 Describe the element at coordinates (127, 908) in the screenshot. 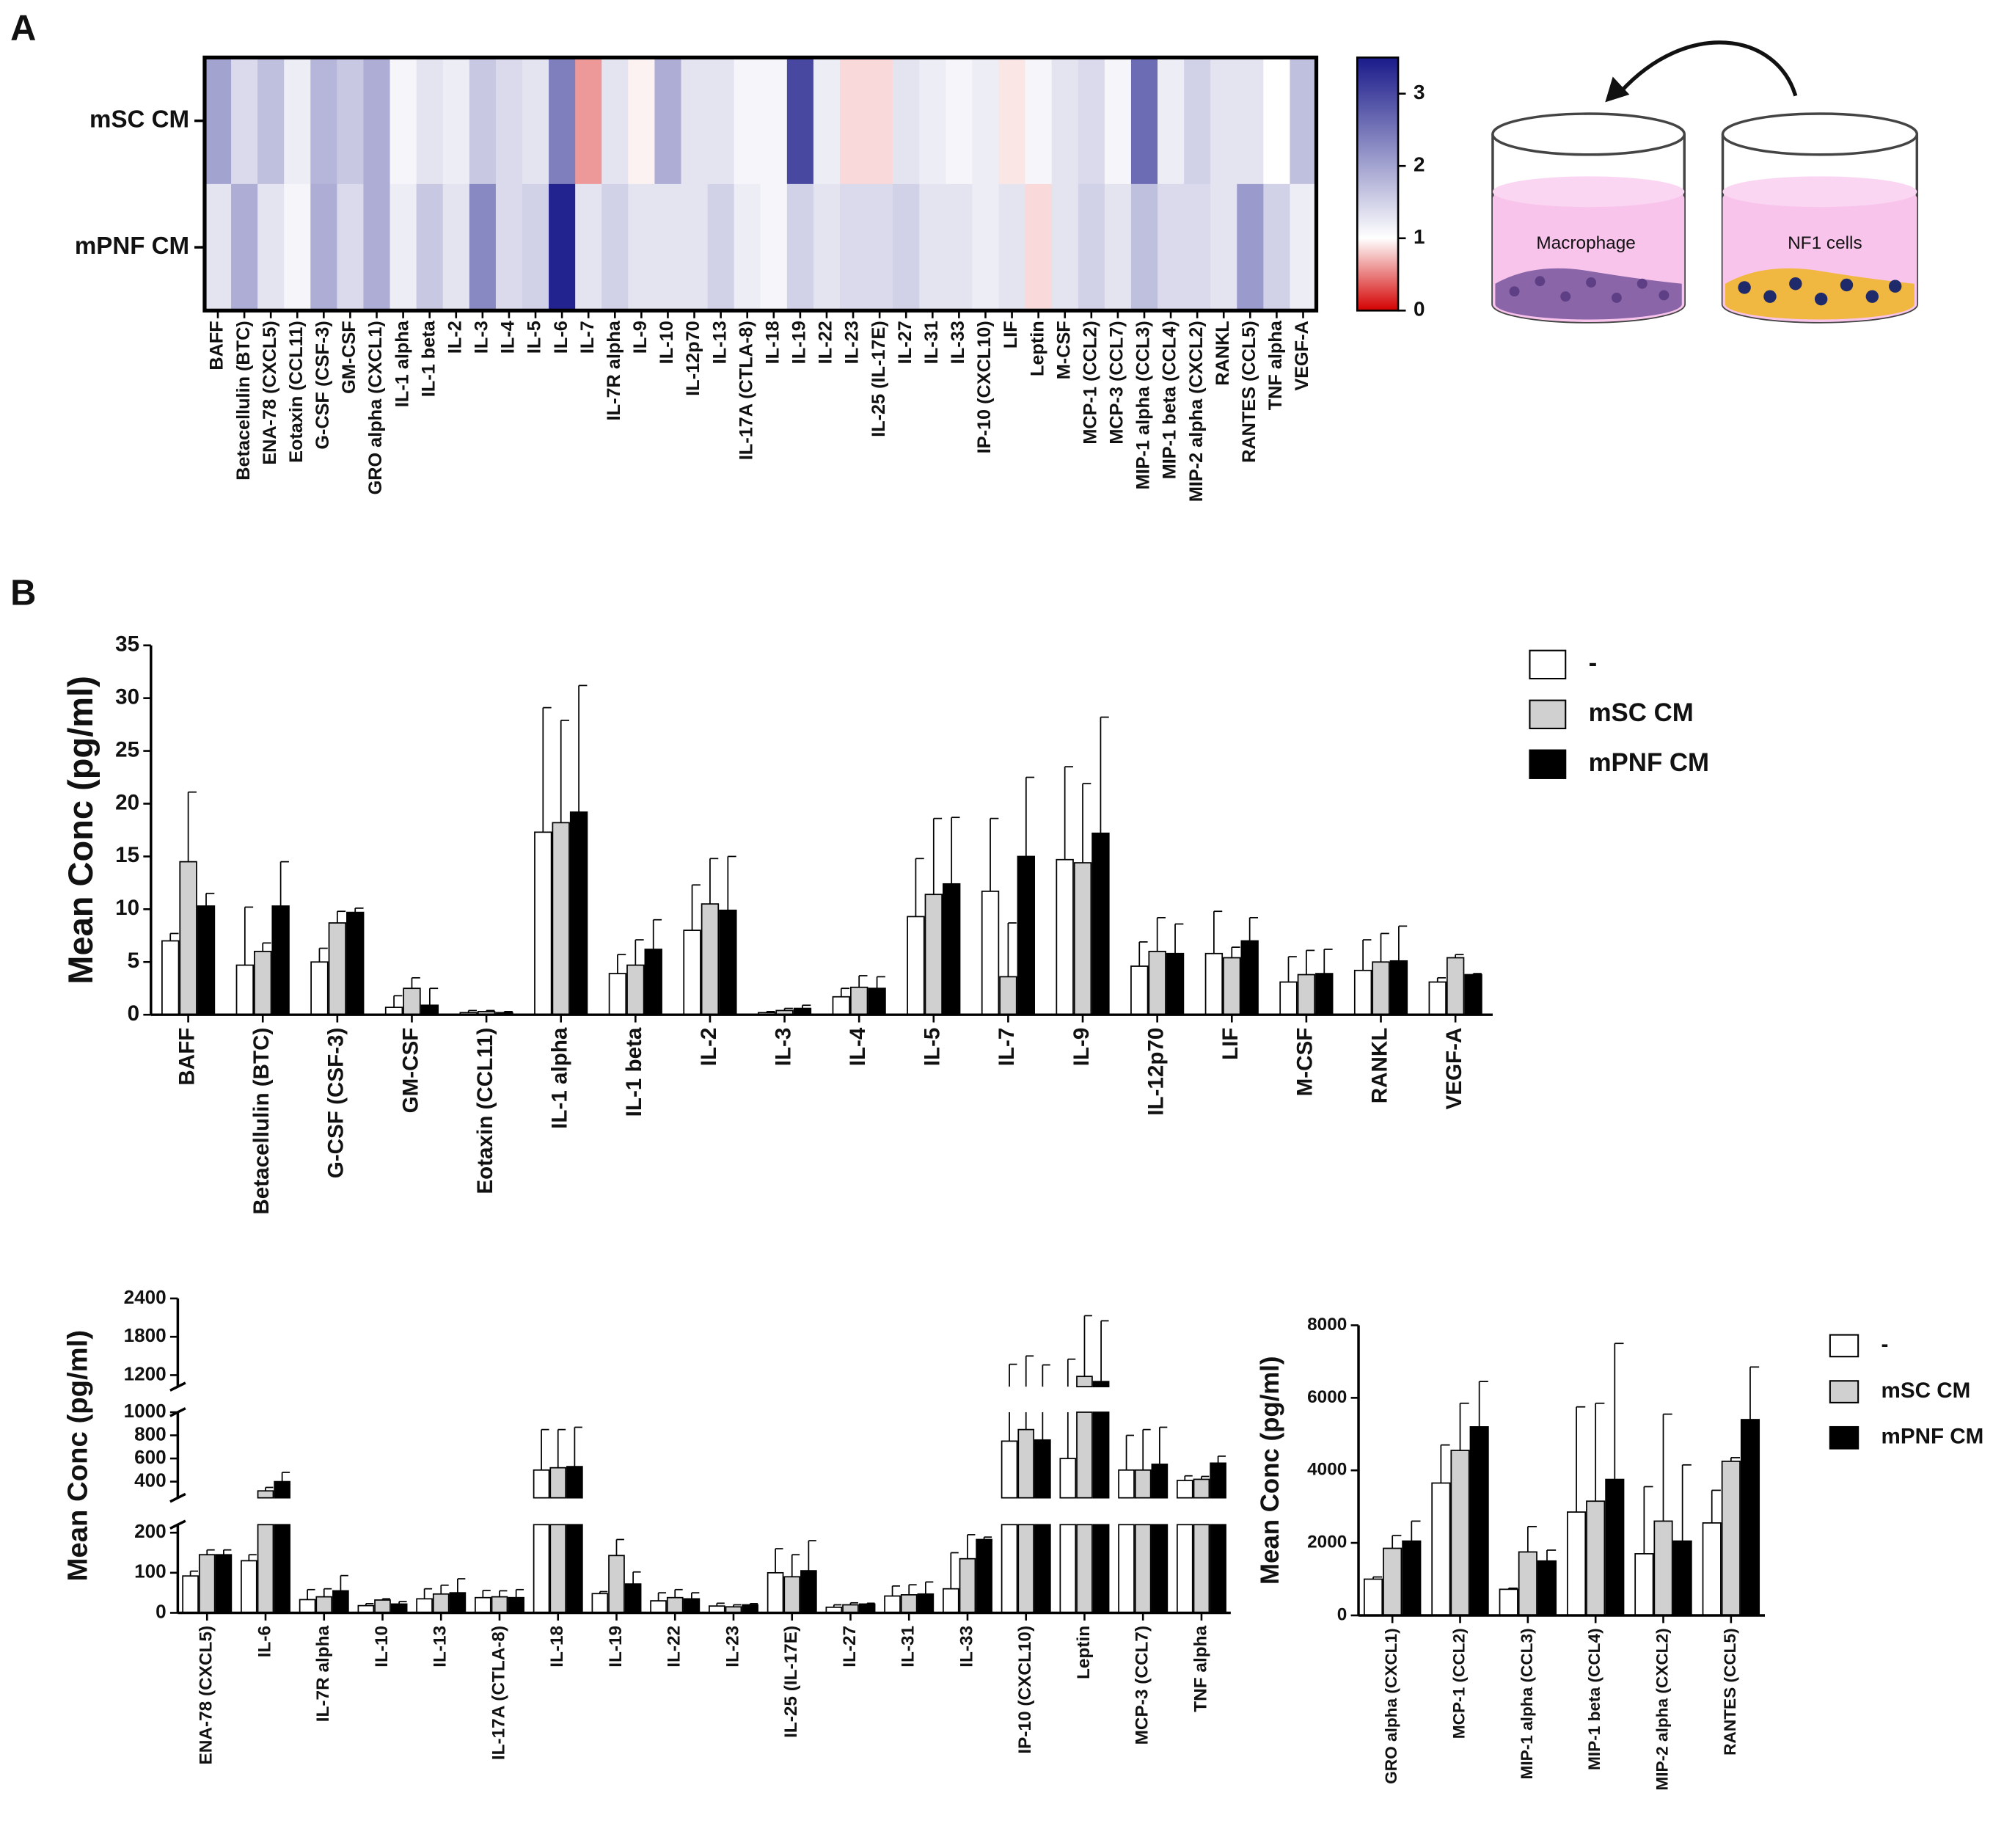

I see `y-tick-label: 10` at that location.